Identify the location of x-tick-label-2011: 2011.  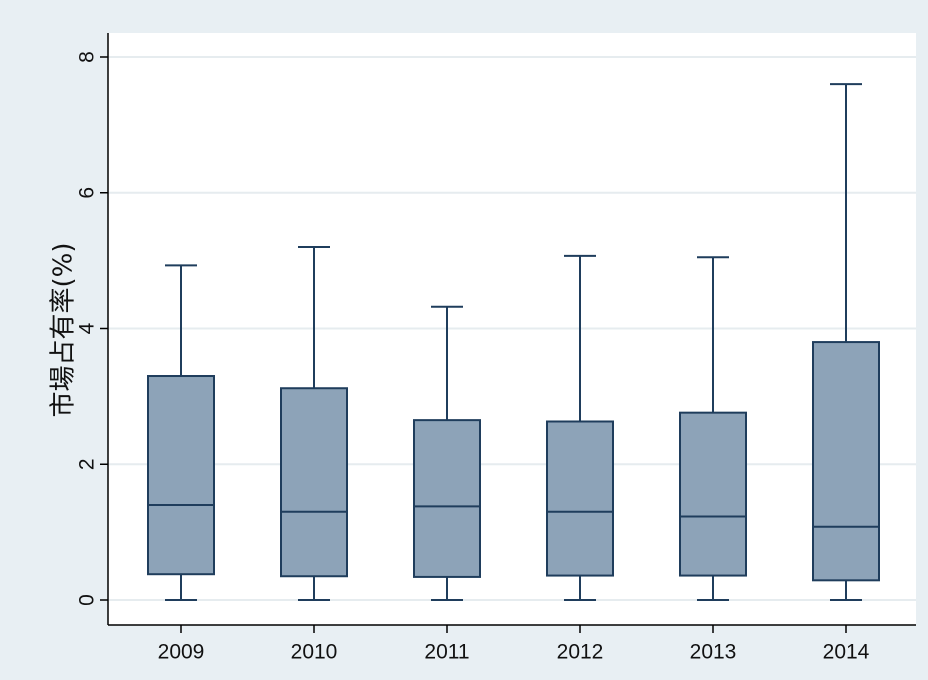
(446, 652).